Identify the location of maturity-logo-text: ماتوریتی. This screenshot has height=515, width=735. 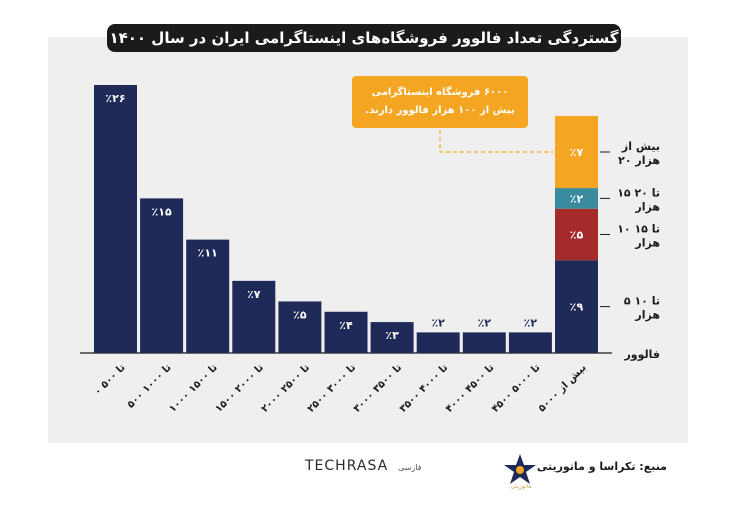
(521, 486).